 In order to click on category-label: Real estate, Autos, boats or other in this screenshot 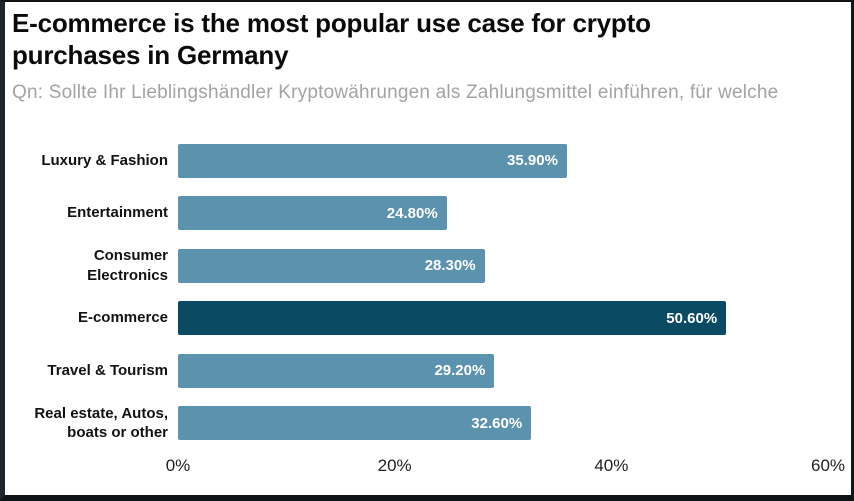, I will do `click(101, 423)`.